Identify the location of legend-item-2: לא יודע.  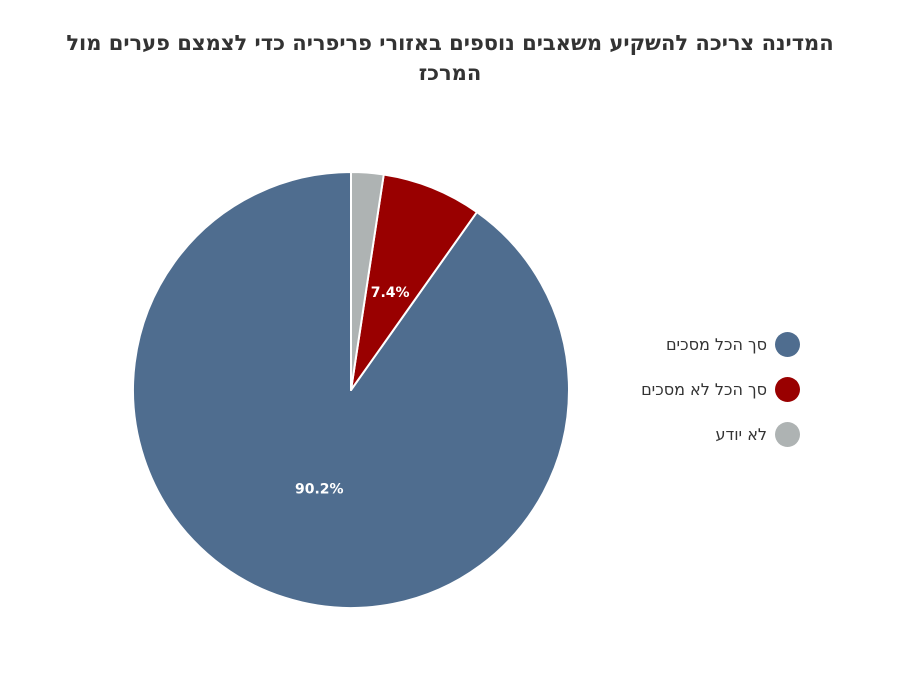
(680, 434).